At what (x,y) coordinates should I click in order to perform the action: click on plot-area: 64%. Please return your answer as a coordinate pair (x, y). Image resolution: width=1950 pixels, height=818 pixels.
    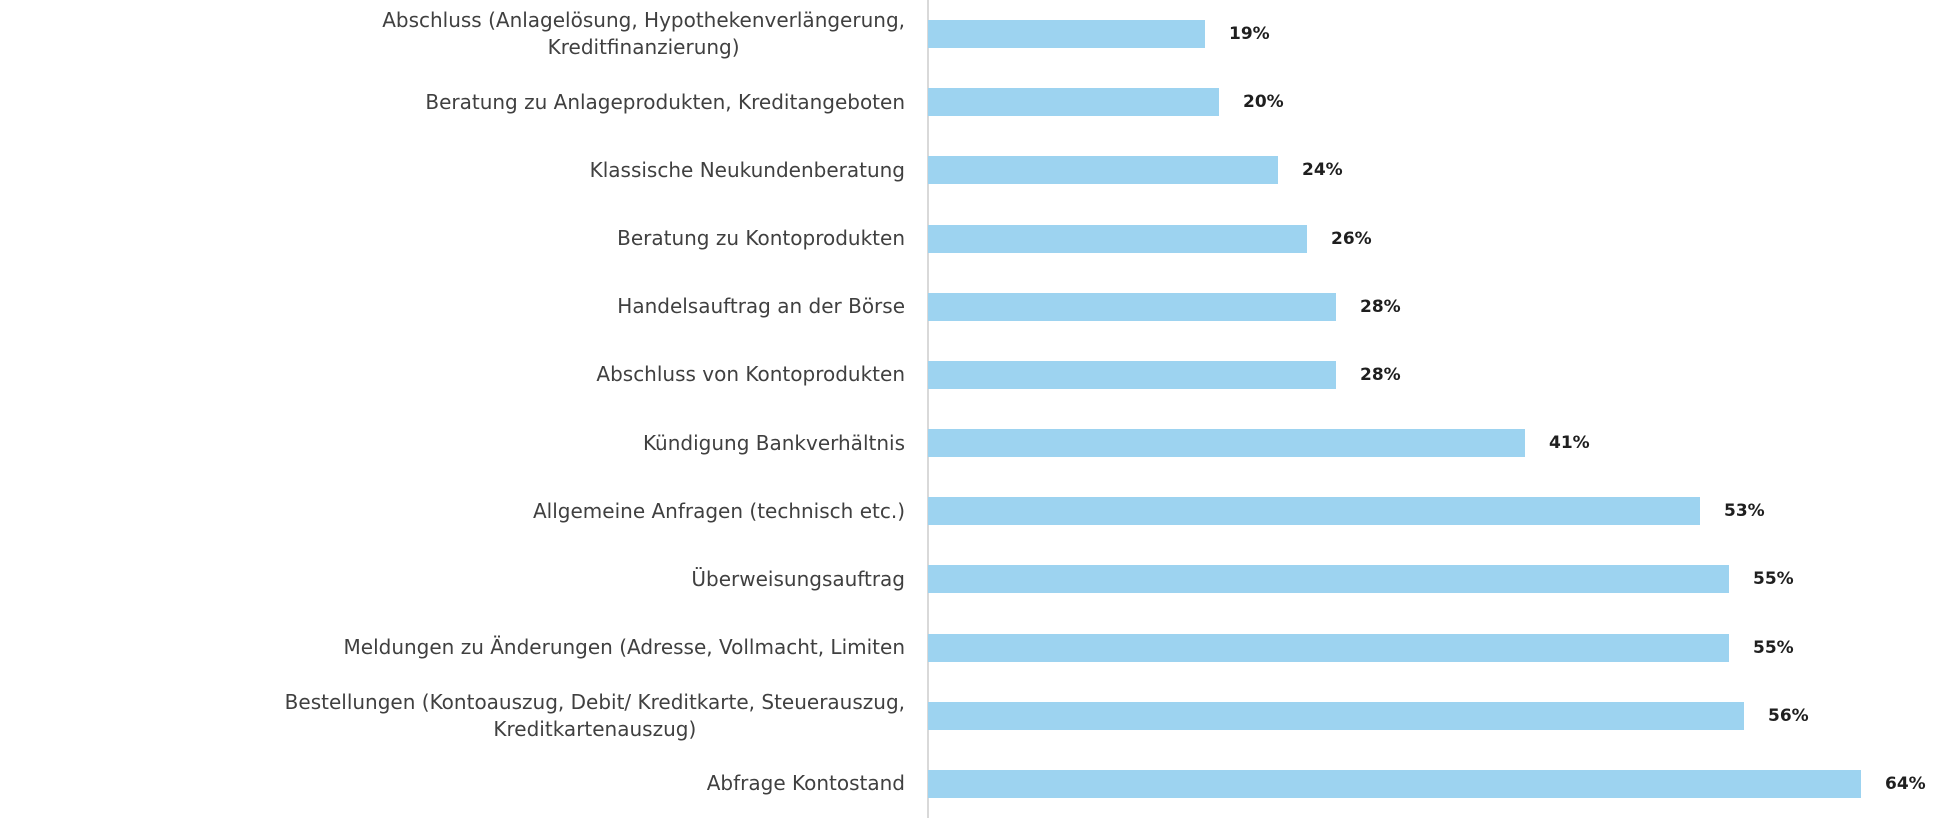
    Looking at the image, I should click on (1439, 784).